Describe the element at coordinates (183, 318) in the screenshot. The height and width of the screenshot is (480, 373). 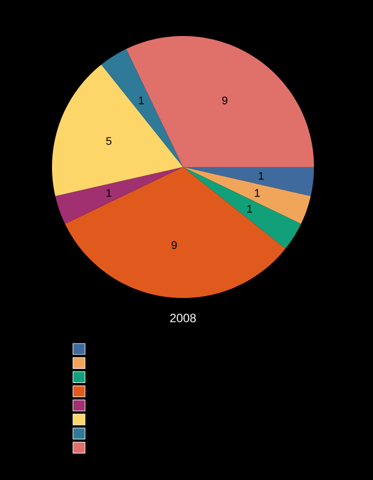
I see `text: 2008` at that location.